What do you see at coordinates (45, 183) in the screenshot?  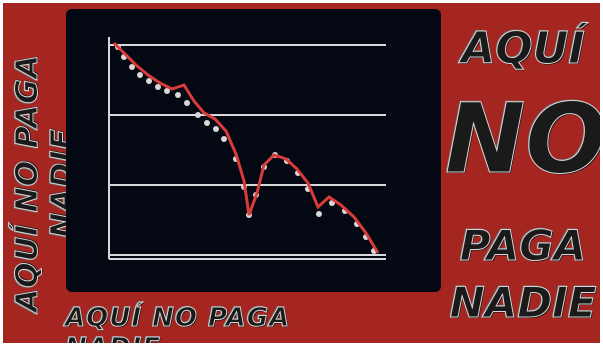 I see `side-slogan: AQUÍ NO PAGA NADIE` at bounding box center [45, 183].